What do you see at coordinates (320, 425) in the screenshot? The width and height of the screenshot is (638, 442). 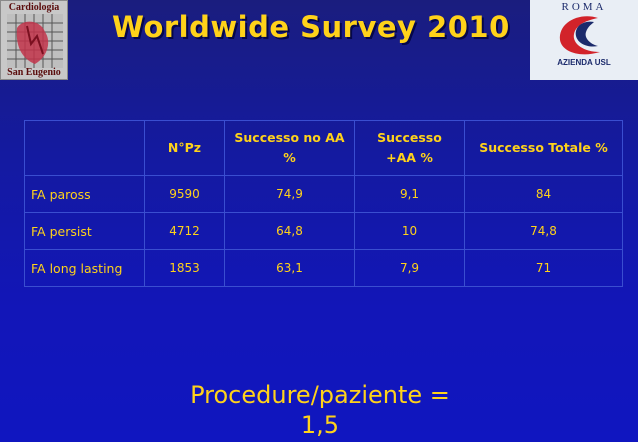 I see `procedures-note-line2: 1,5` at bounding box center [320, 425].